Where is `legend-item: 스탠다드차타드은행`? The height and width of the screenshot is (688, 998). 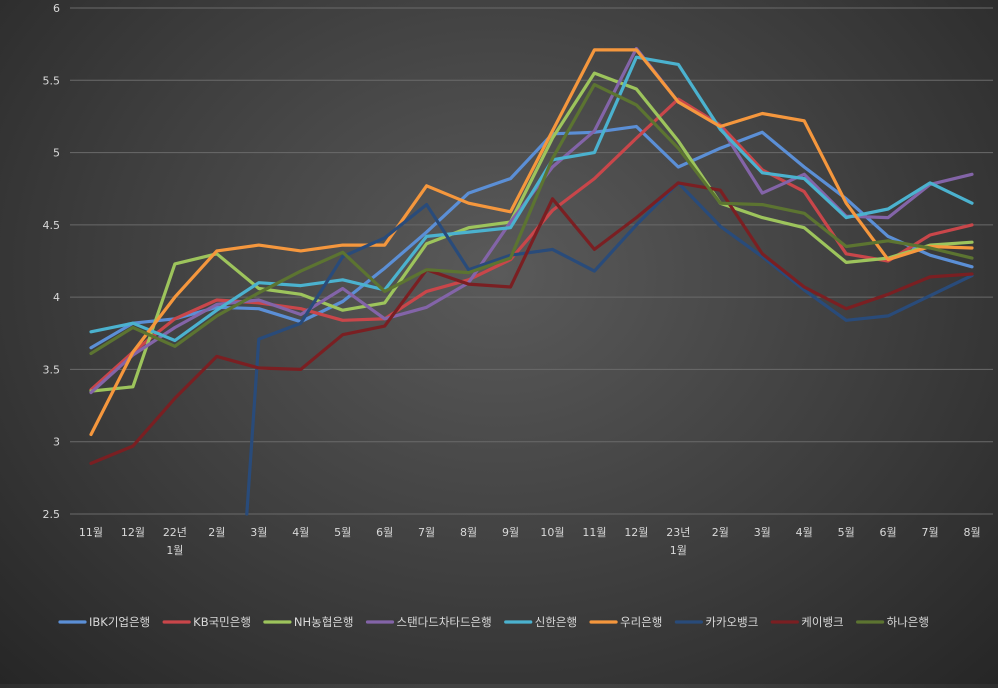
legend-item: 스탠다드차타드은행 is located at coordinates (428, 622).